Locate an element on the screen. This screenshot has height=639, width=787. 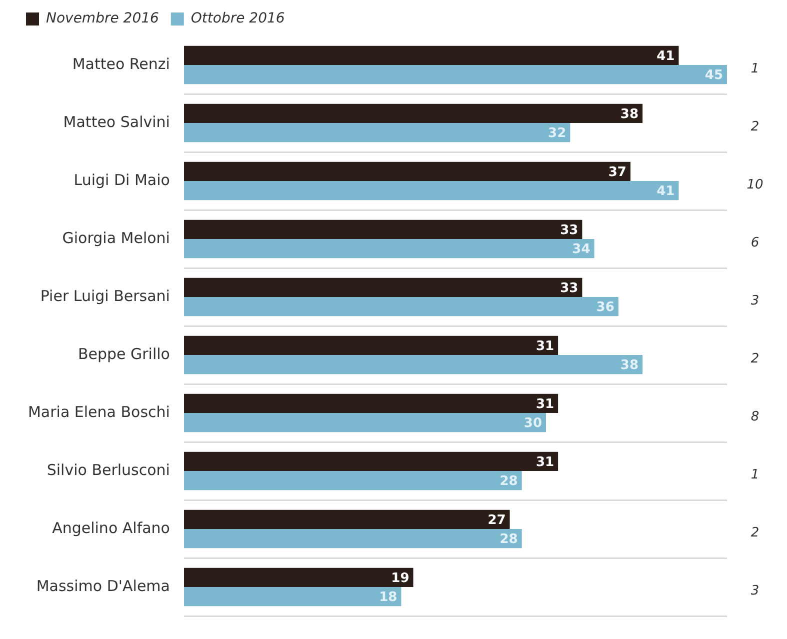
text: 8 is located at coordinates (755, 416).